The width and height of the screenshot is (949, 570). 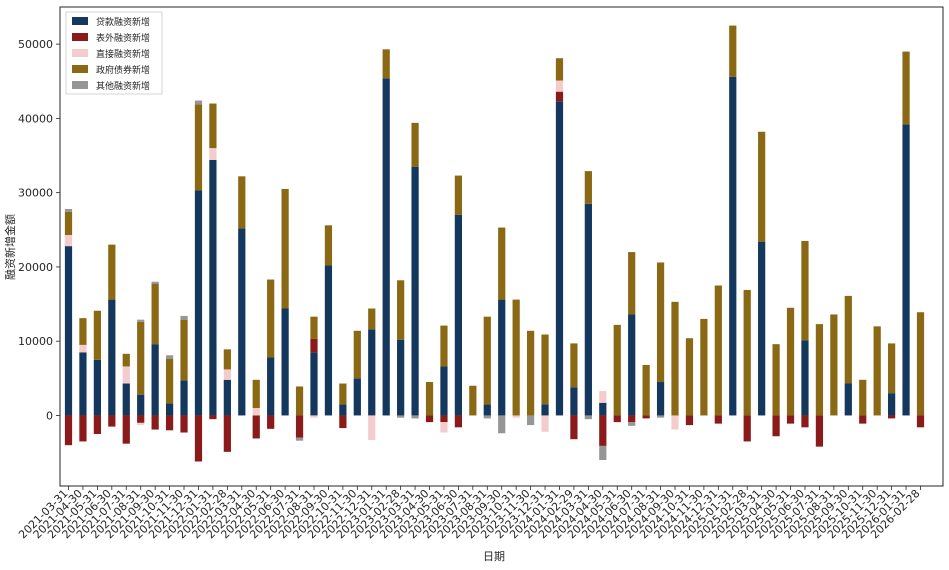 What do you see at coordinates (35, 193) in the screenshot?
I see `y-tick-label: 30000` at bounding box center [35, 193].